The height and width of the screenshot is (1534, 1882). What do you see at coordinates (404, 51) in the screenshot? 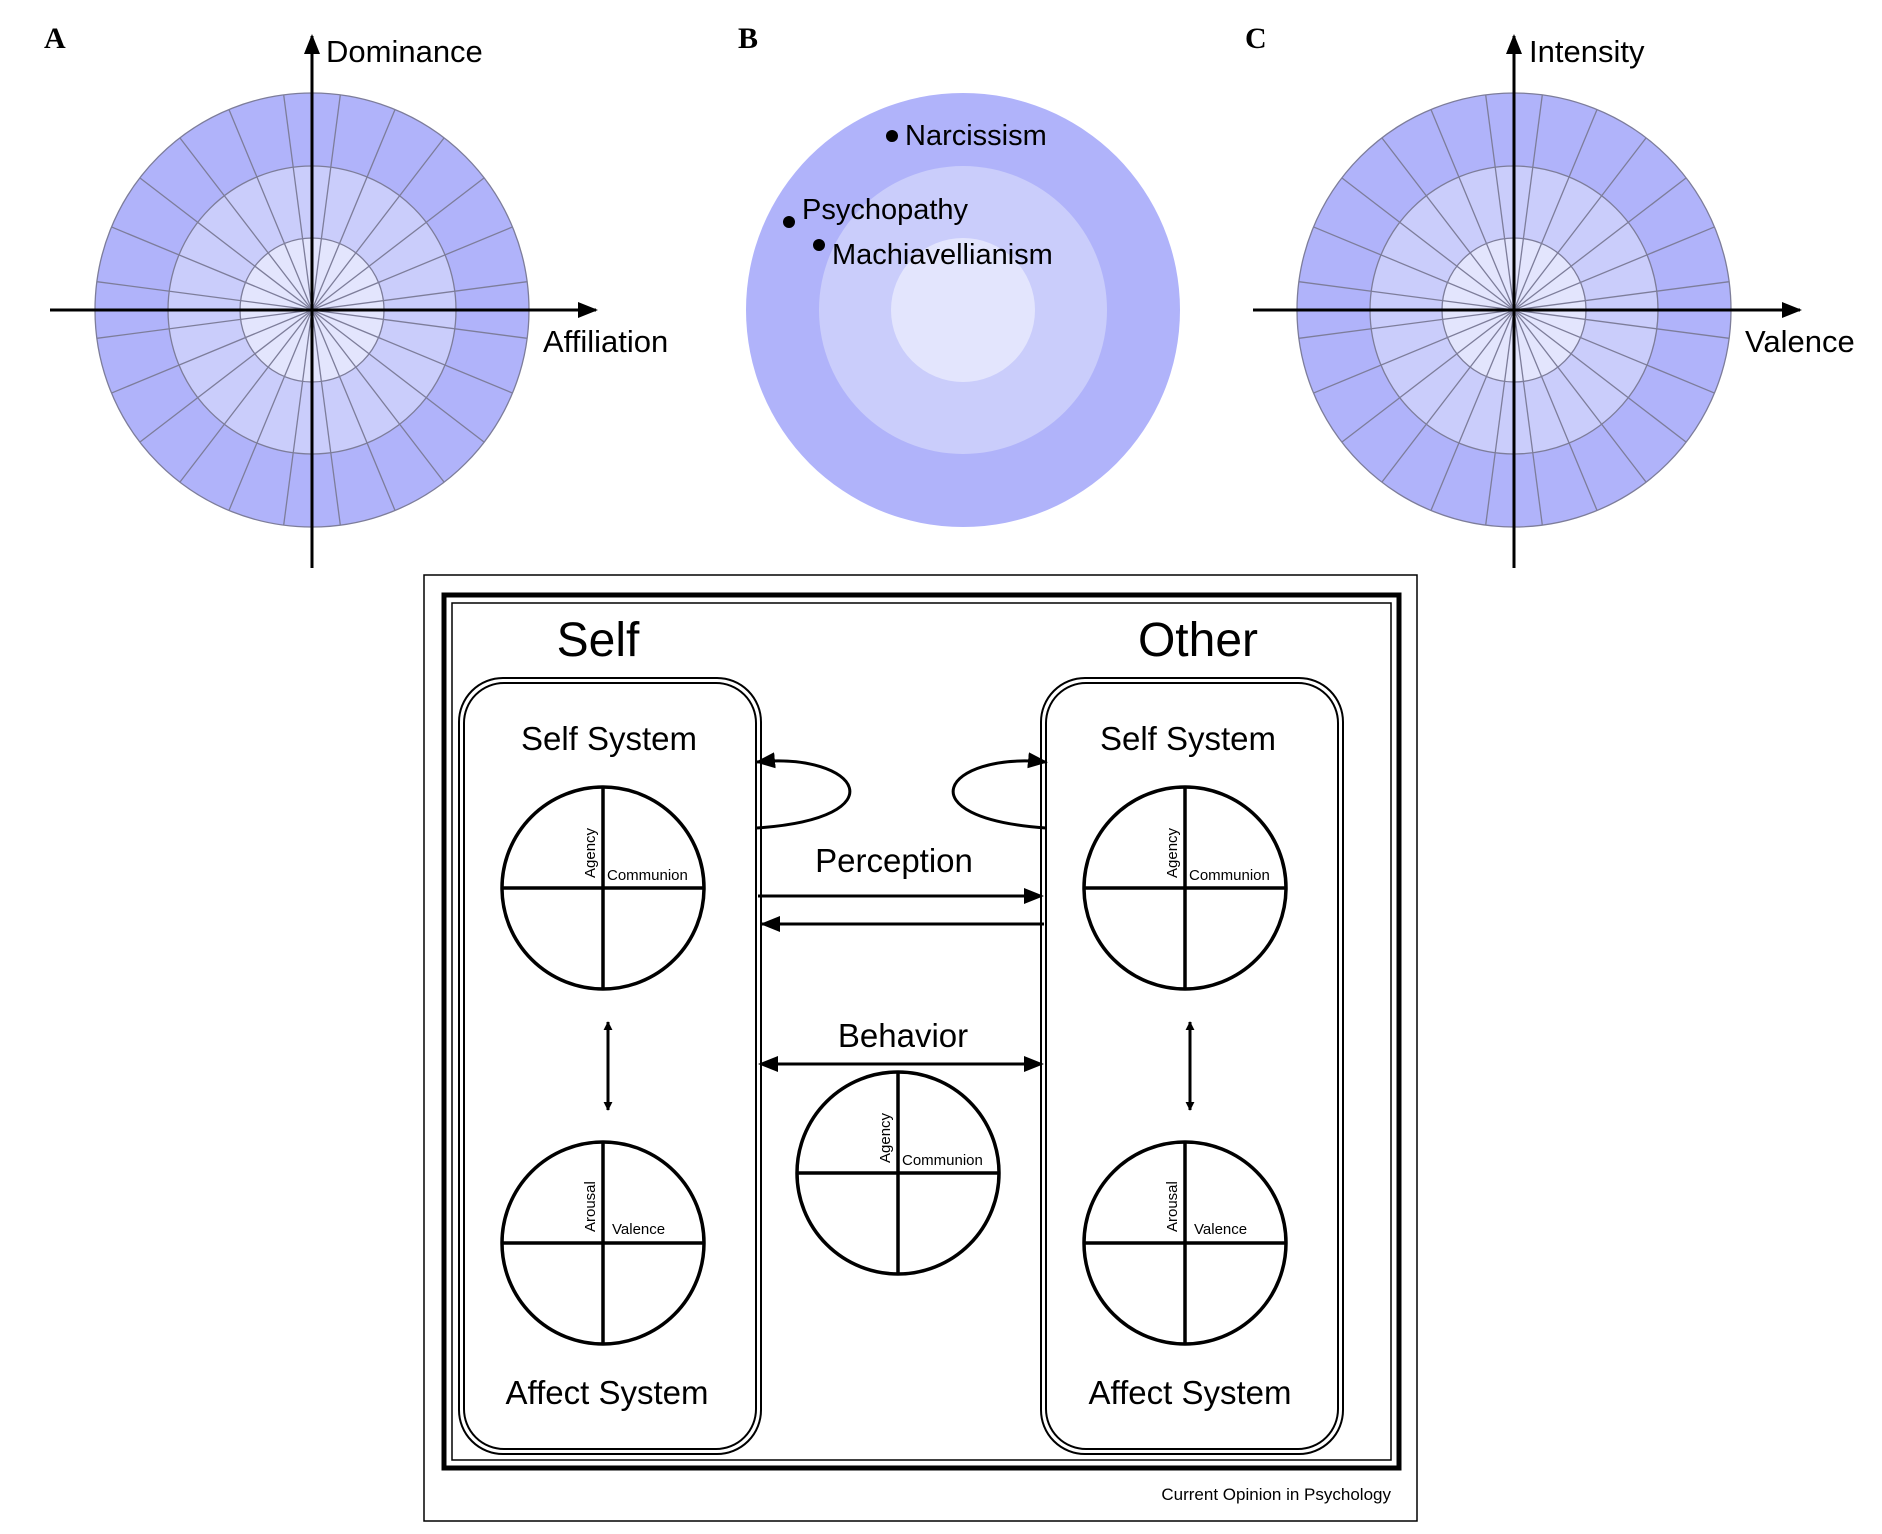
I see `y-axis-label-a: Dominance` at bounding box center [404, 51].